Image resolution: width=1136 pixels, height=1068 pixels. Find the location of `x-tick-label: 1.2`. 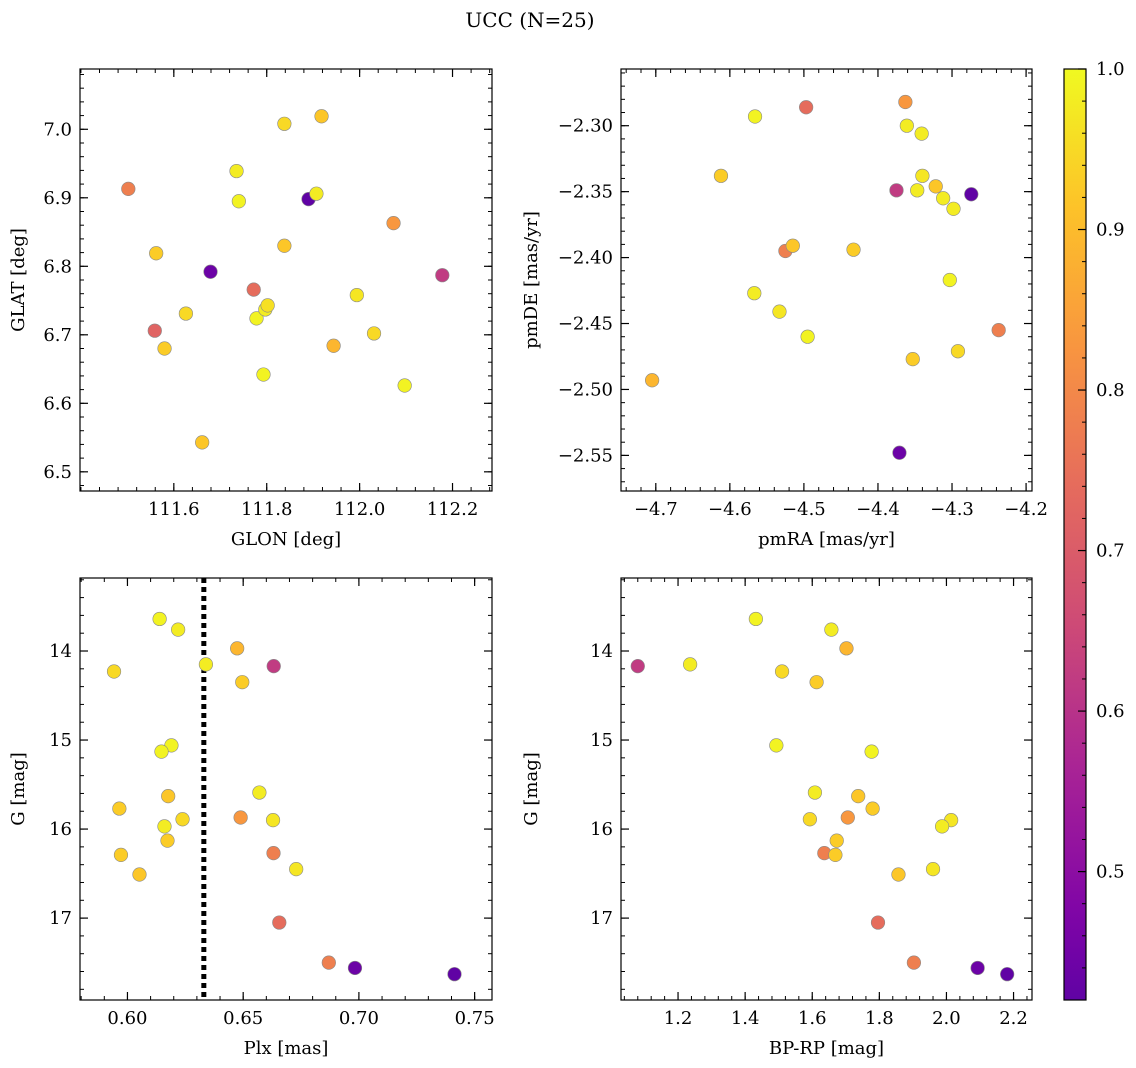

x-tick-label: 1.2 is located at coordinates (678, 1018).